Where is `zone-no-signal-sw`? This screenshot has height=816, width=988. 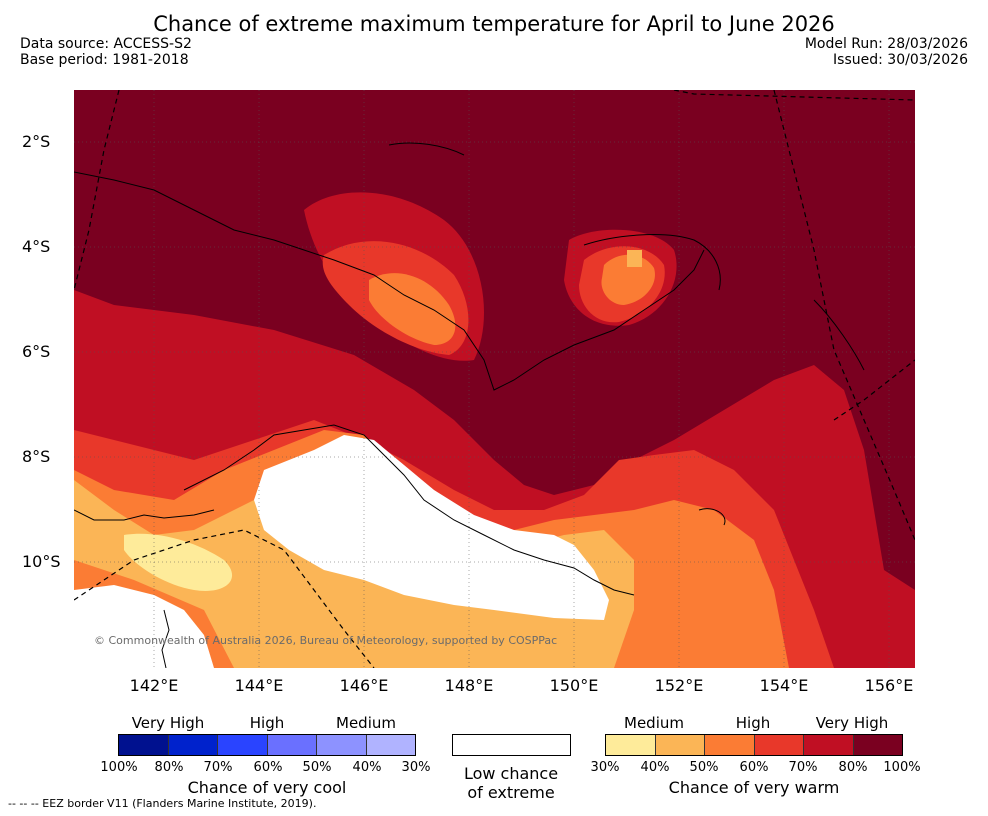 zone-no-signal-sw is located at coordinates (144, 626).